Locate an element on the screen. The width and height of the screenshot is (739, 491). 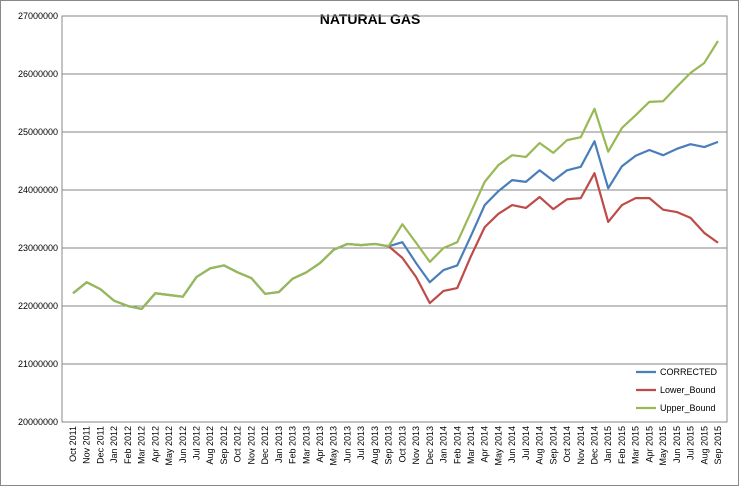
y-tick-label: 24000000 is located at coordinates (38, 190).